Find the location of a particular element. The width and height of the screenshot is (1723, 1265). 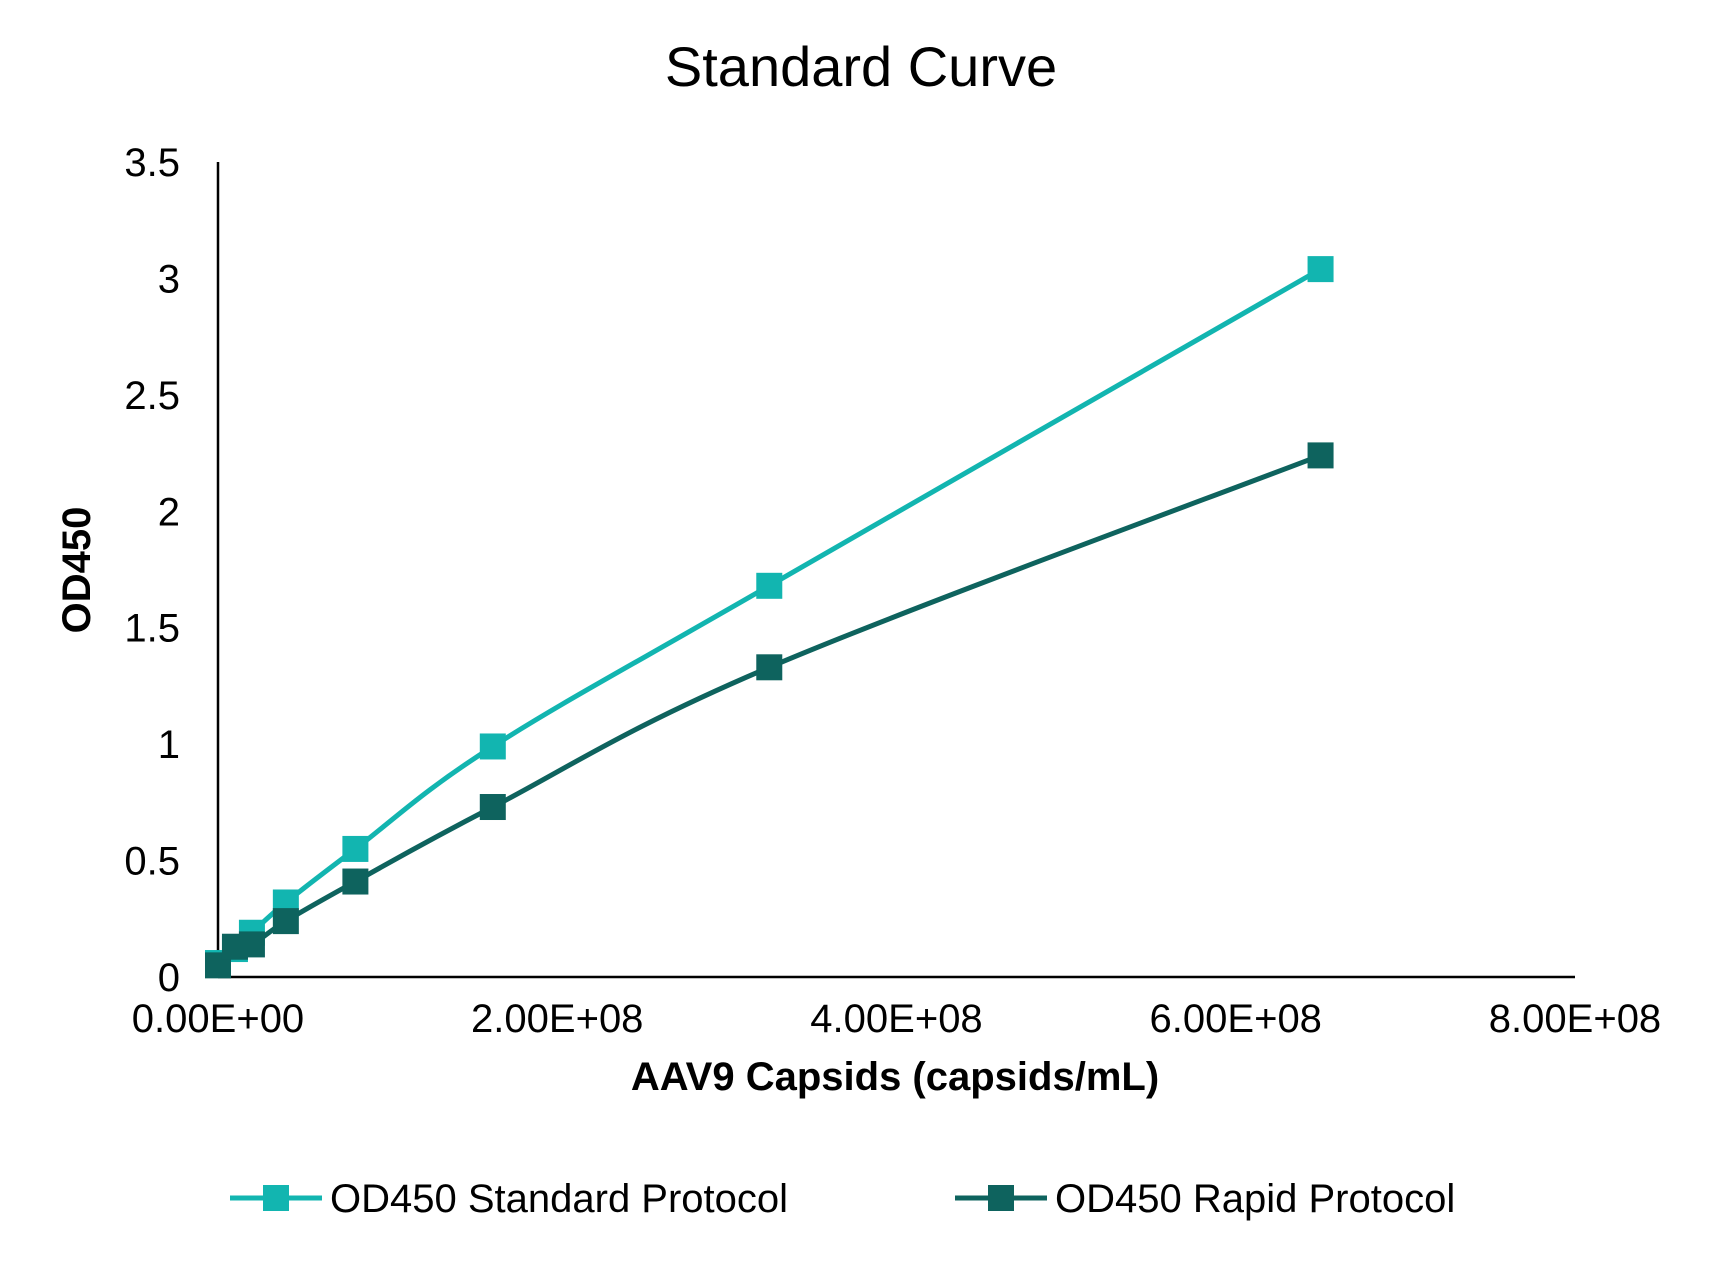

x-tick-label: 2.00E+08 is located at coordinates (557, 1019).